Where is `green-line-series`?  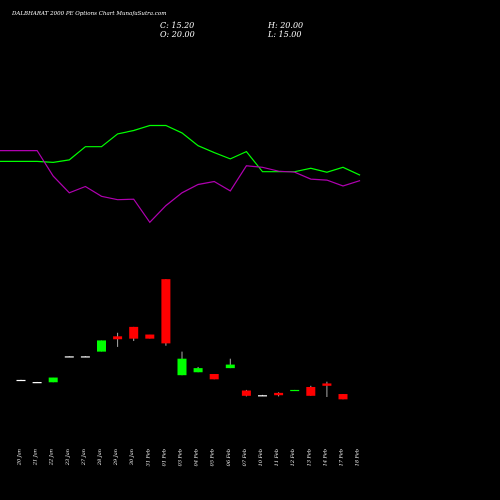 green-line-series is located at coordinates (180, 150).